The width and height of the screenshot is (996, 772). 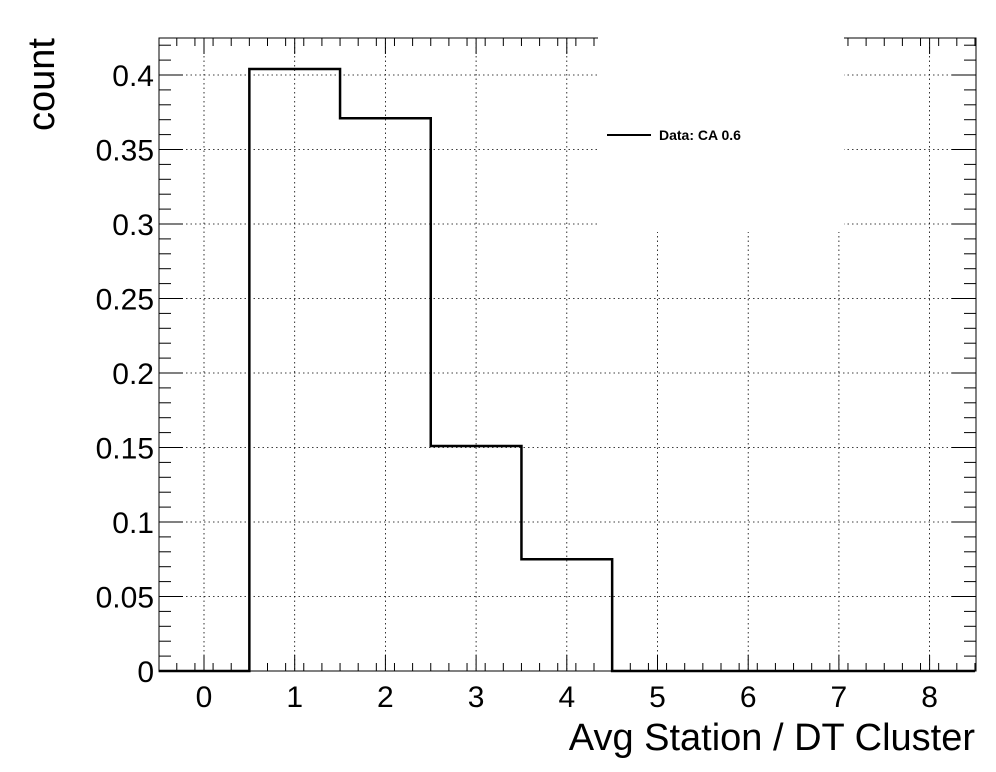 What do you see at coordinates (125, 449) in the screenshot?
I see `y-tick-label: 0.15` at bounding box center [125, 449].